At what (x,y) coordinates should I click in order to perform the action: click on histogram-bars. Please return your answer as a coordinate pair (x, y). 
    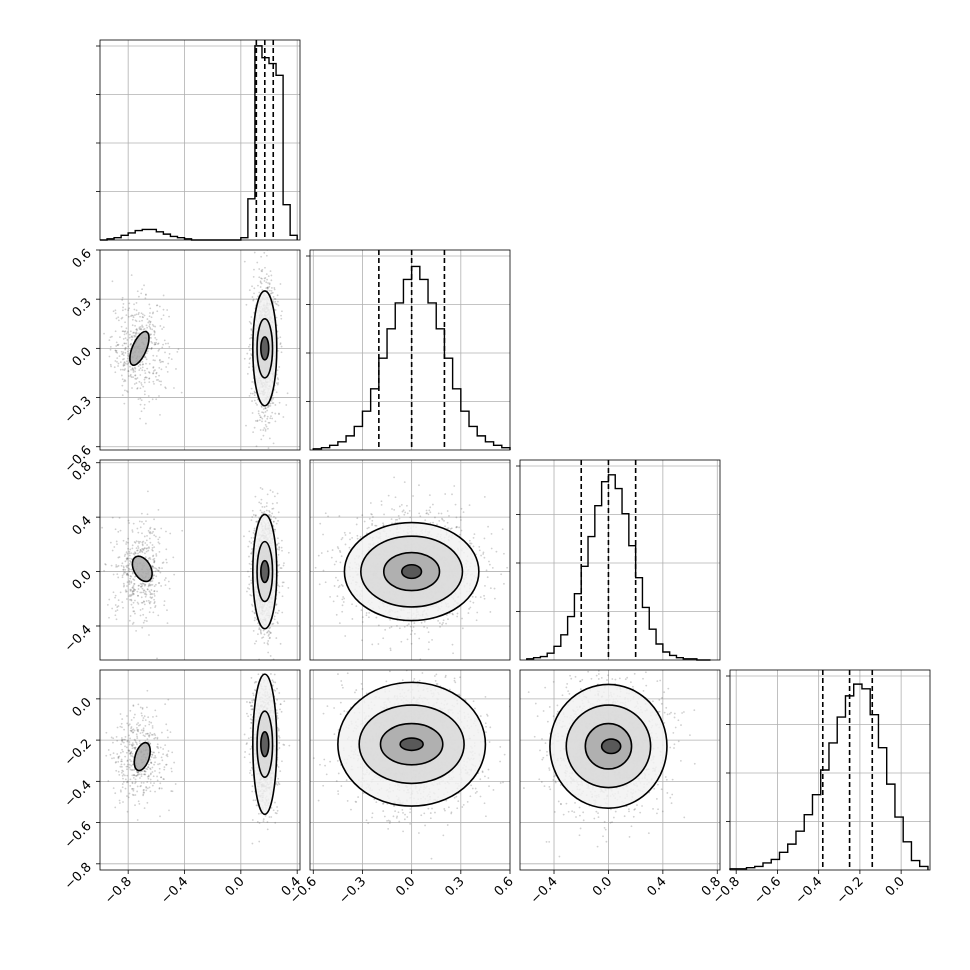
    Looking at the image, I should click on (411, 357).